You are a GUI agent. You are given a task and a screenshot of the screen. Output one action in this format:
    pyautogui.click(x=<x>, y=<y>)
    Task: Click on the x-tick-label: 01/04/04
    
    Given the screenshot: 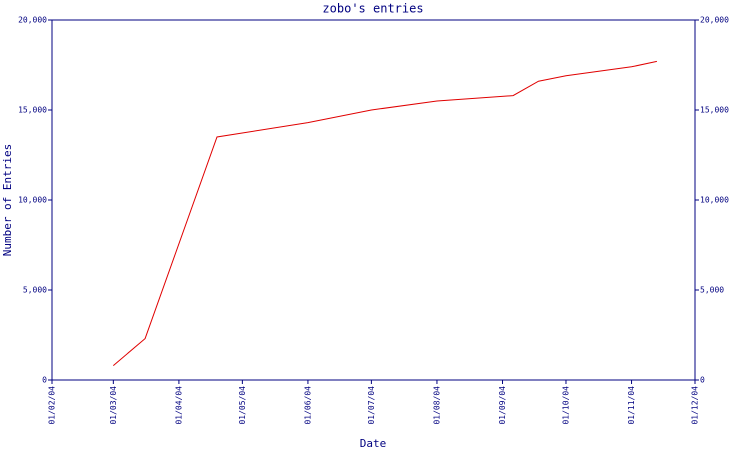 What is the action you would take?
    pyautogui.click(x=178, y=405)
    